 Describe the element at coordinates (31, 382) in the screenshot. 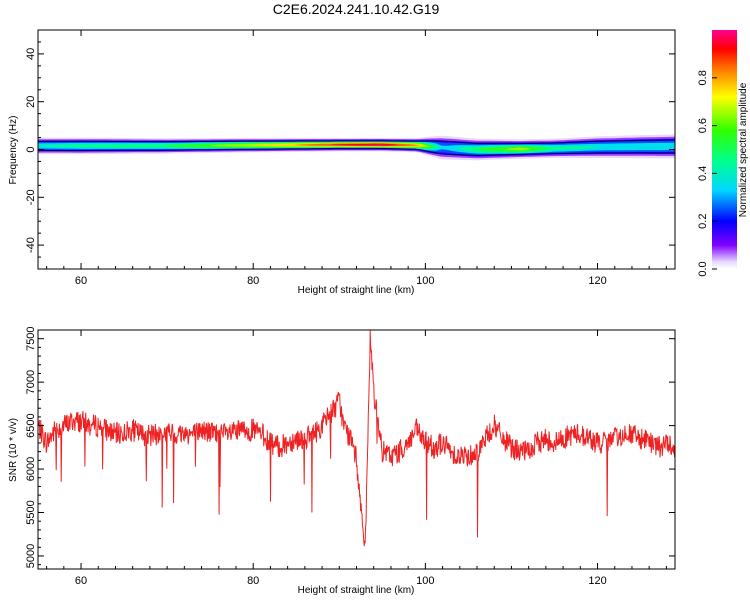

I see `snr-ytick-label: 7000` at that location.